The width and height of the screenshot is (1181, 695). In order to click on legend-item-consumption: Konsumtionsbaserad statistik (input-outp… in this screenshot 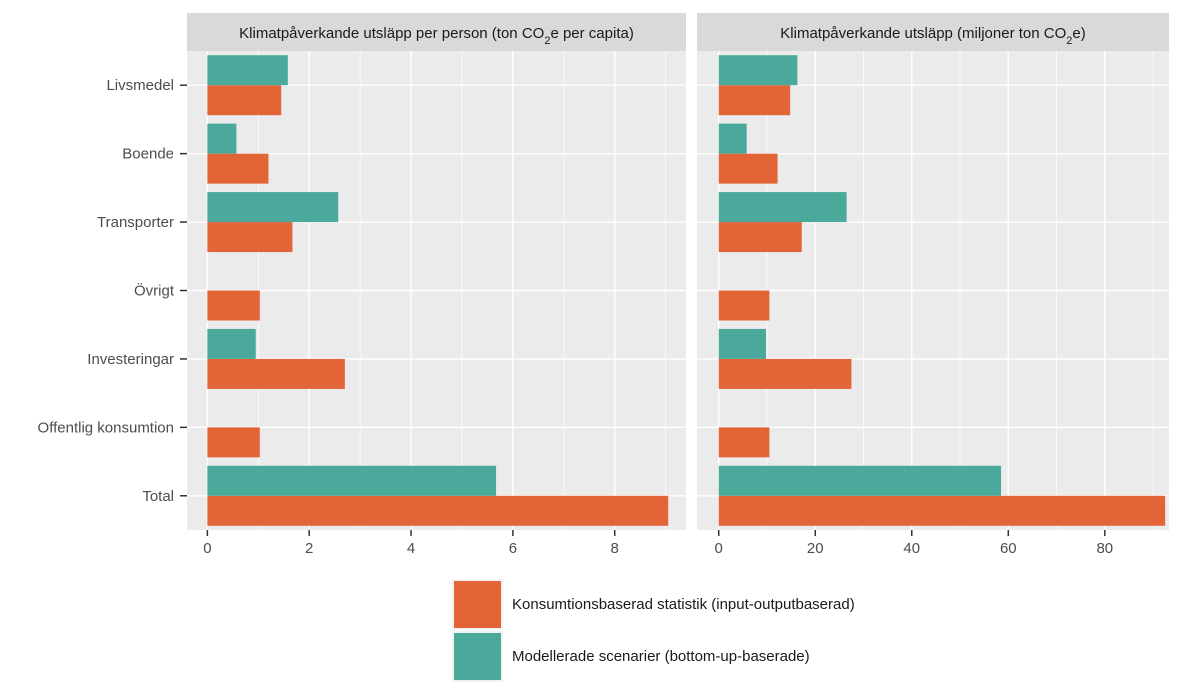, I will do `click(653, 604)`.